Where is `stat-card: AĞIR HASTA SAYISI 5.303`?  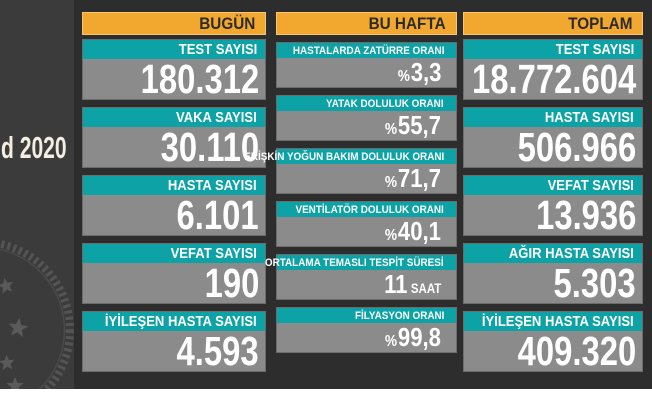 stat-card: AĞIR HASTA SAYISI 5.303 is located at coordinates (553, 274).